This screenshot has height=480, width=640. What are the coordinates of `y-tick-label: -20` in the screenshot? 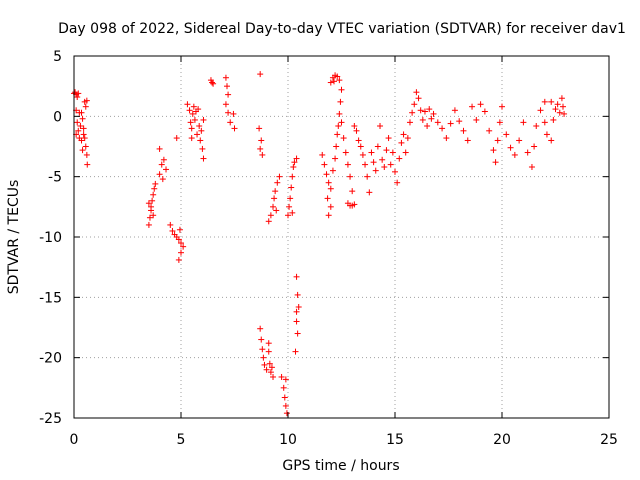 It's located at (50, 359).